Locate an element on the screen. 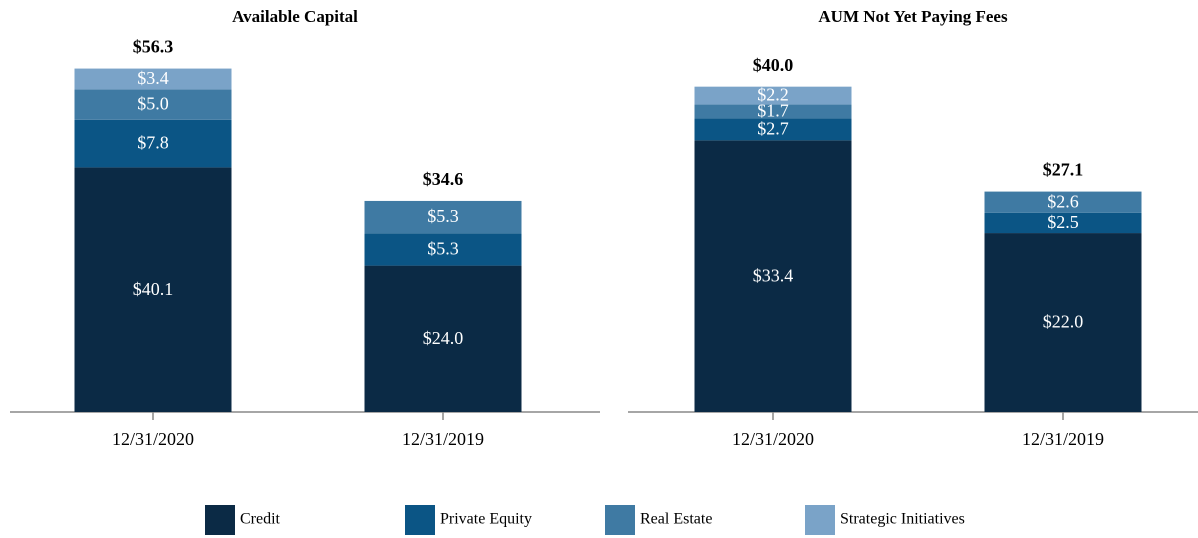 The width and height of the screenshot is (1198, 538). value-label: $7.8 is located at coordinates (153, 143).